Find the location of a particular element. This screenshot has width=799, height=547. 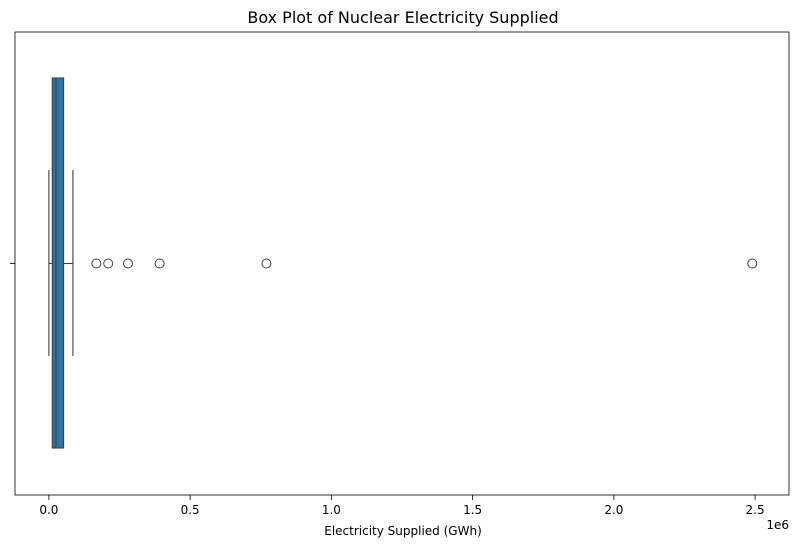

x-tick-label: 1.5 is located at coordinates (472, 510).